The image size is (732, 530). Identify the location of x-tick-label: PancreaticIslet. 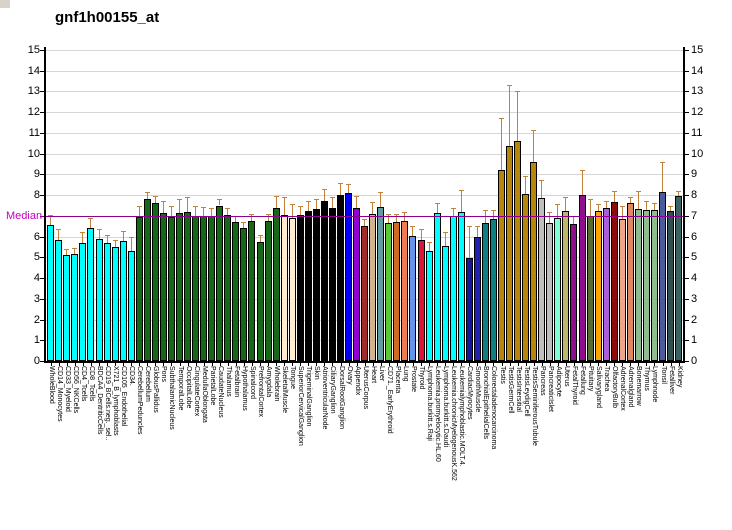
(550, 389).